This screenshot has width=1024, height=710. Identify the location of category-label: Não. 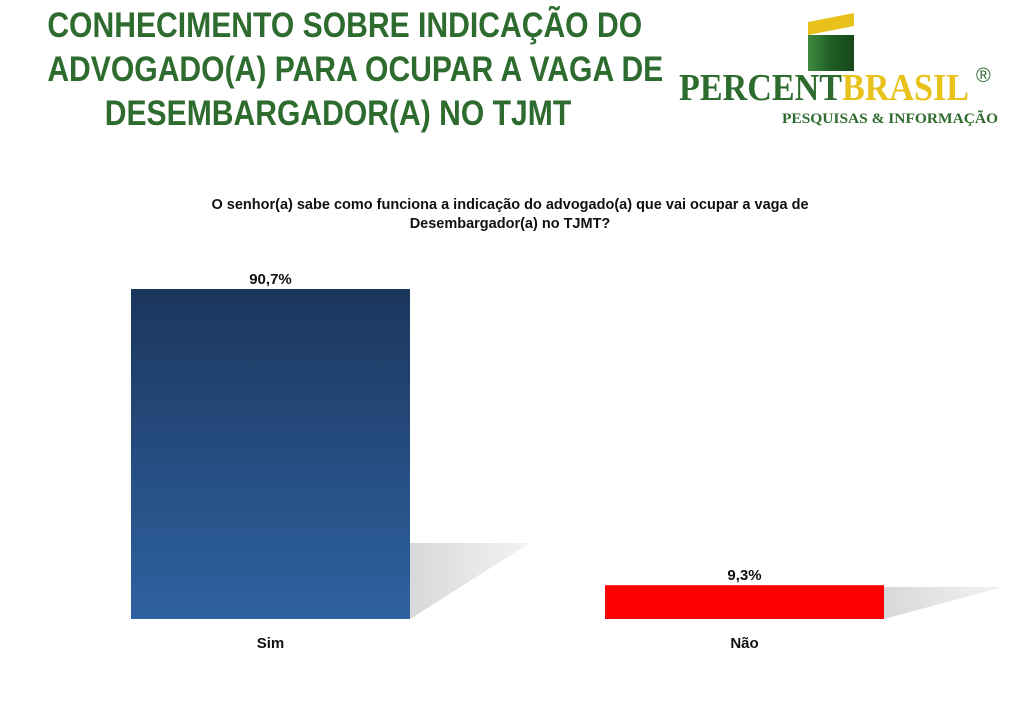
(744, 643).